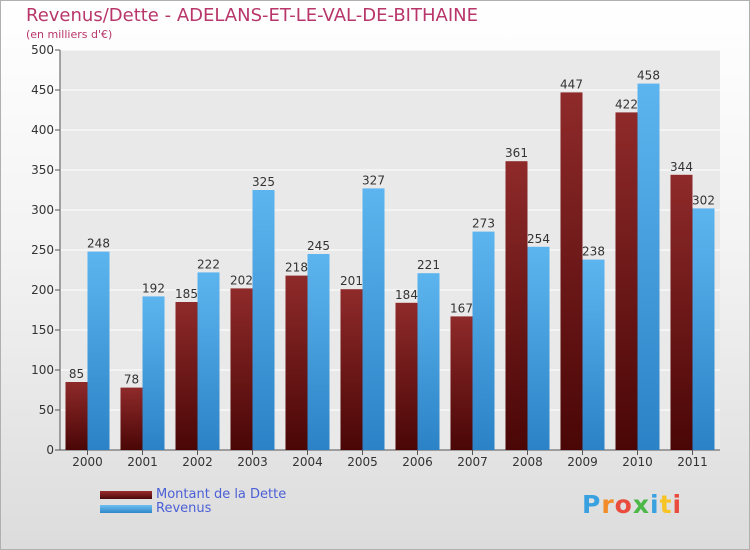 The height and width of the screenshot is (550, 750). Describe the element at coordinates (42, 290) in the screenshot. I see `y-tick-label: 200` at that location.